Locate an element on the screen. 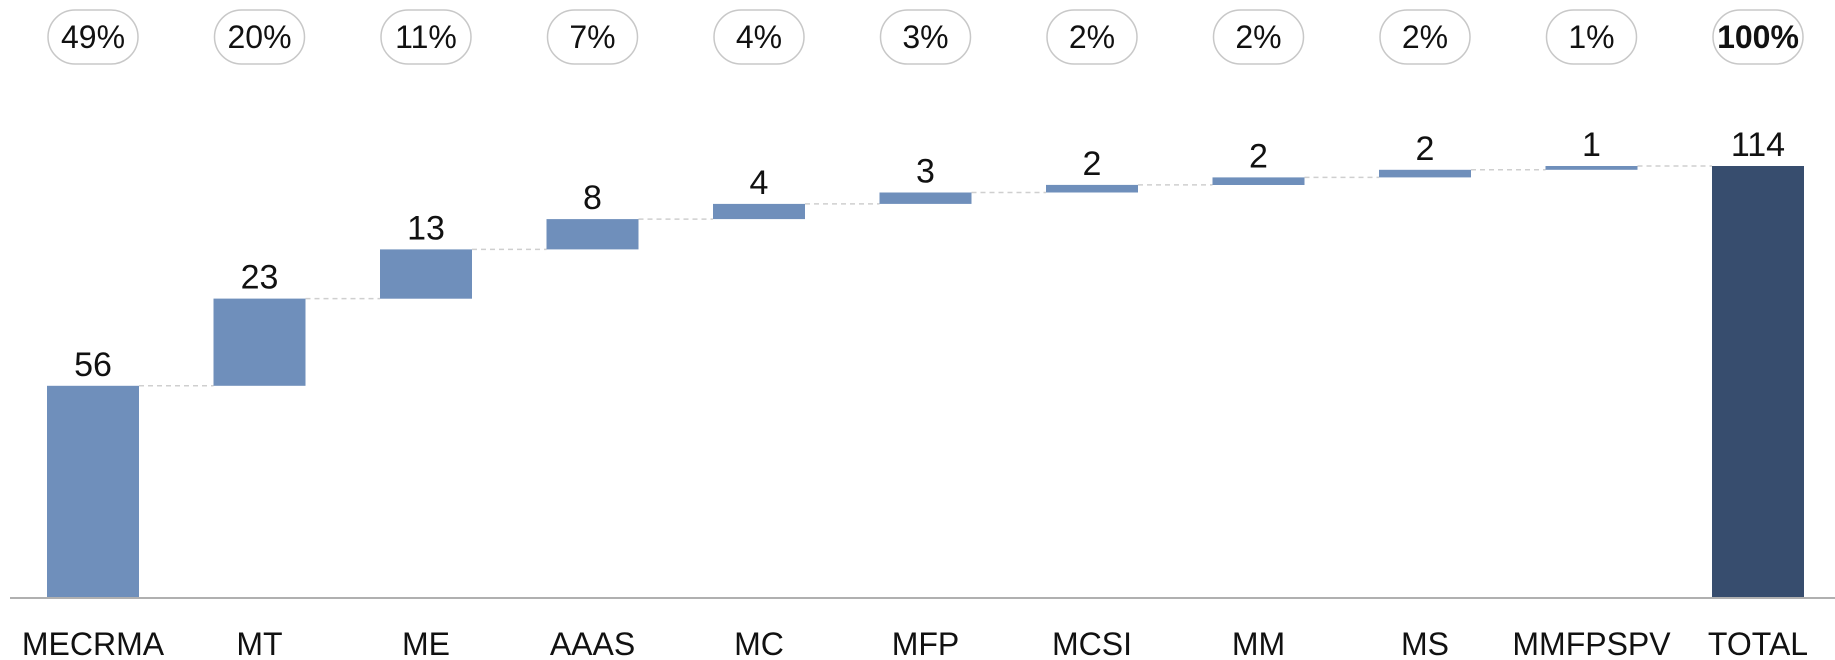  bar-mt is located at coordinates (259, 342).